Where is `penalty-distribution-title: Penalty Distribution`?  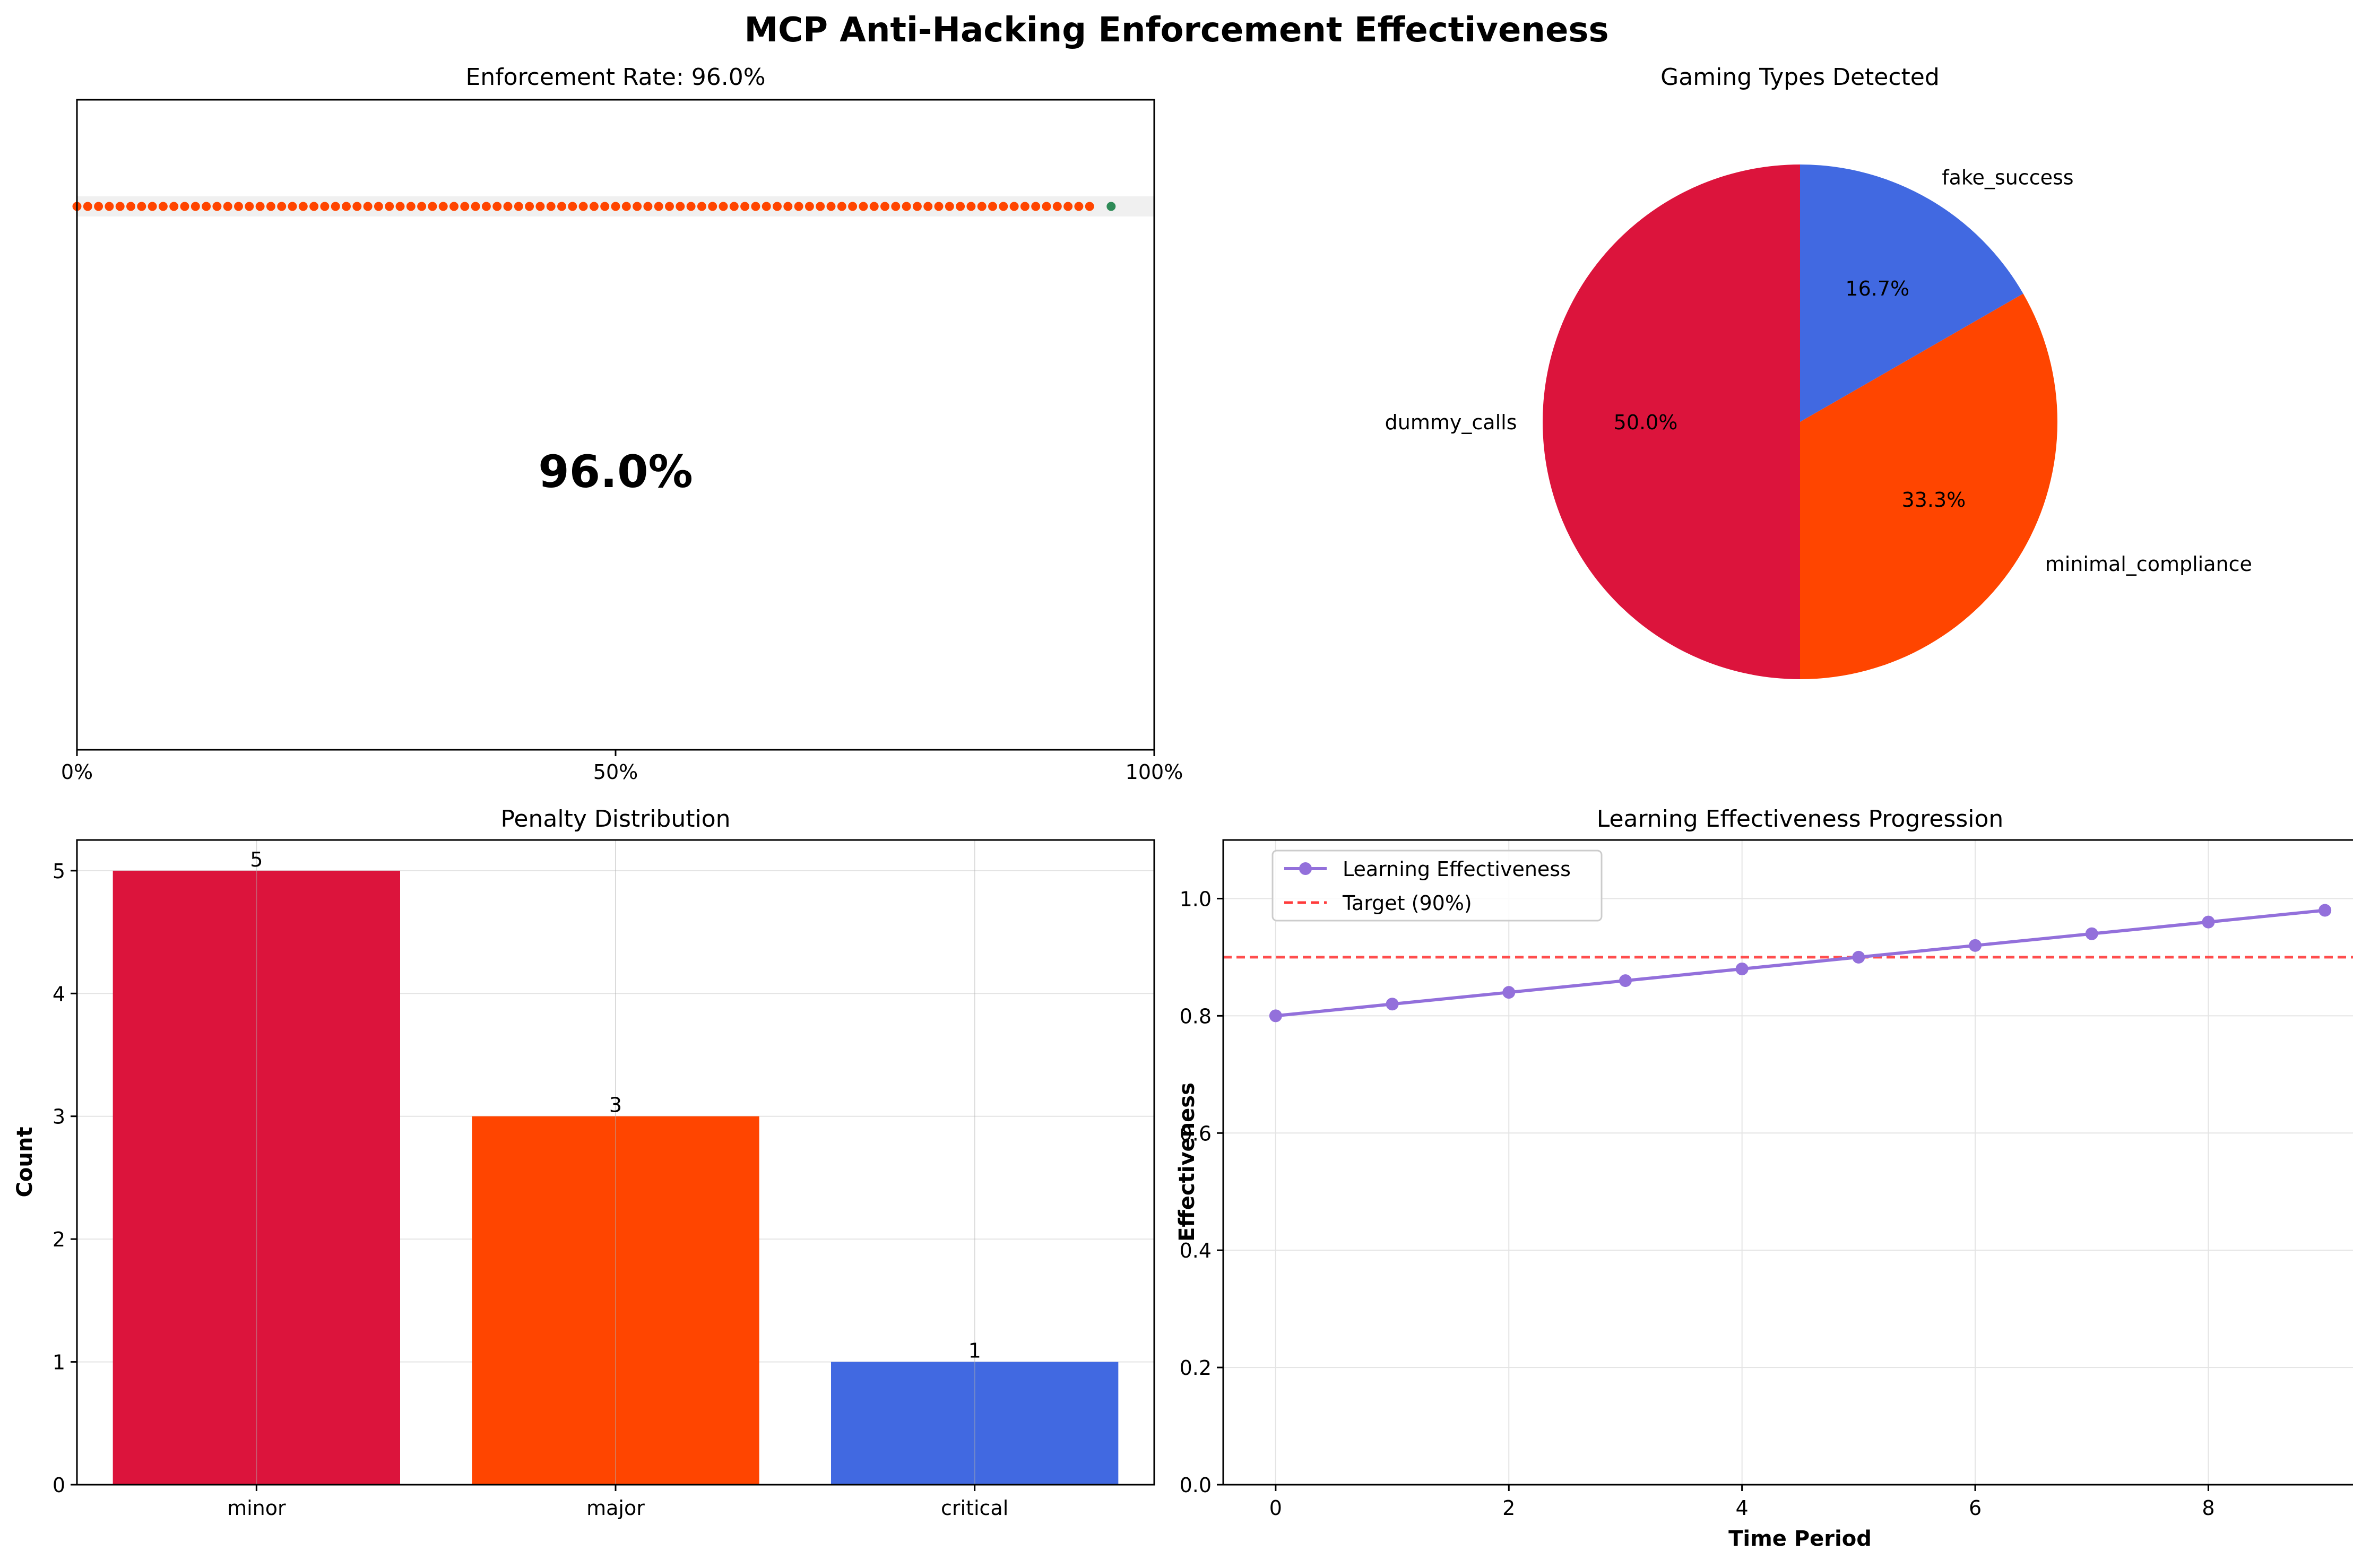 penalty-distribution-title: Penalty Distribution is located at coordinates (615, 819).